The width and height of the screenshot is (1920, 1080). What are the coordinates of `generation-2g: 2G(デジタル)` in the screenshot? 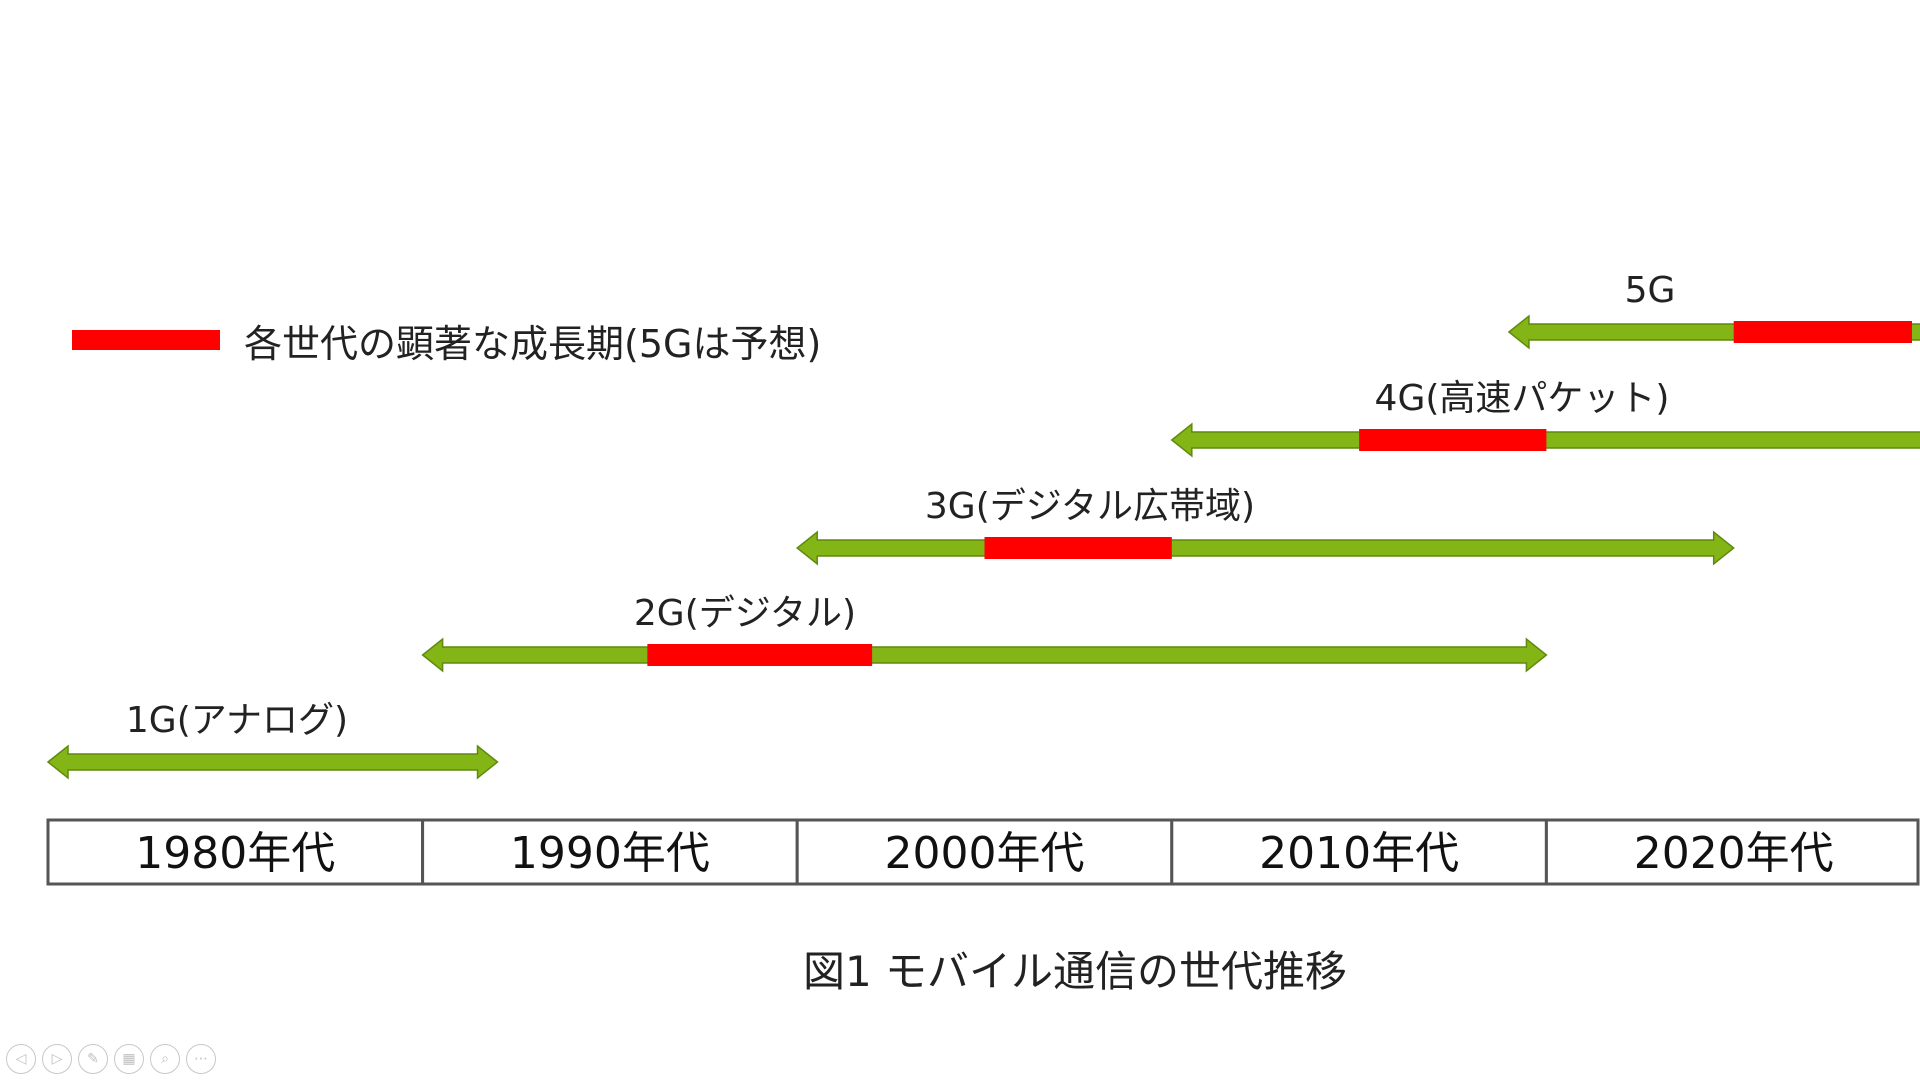 It's located at (984, 633).